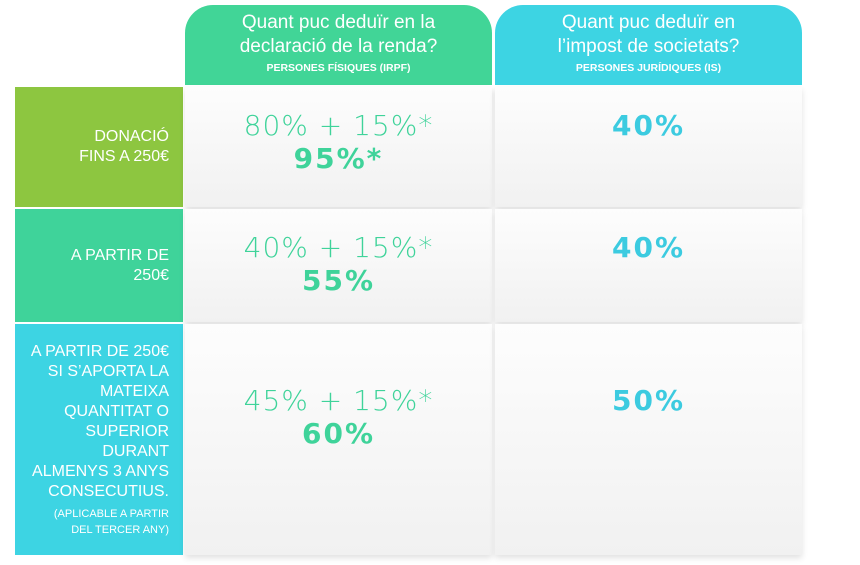  What do you see at coordinates (648, 22) in the screenshot?
I see `header-title: Quant puc deduïr en` at bounding box center [648, 22].